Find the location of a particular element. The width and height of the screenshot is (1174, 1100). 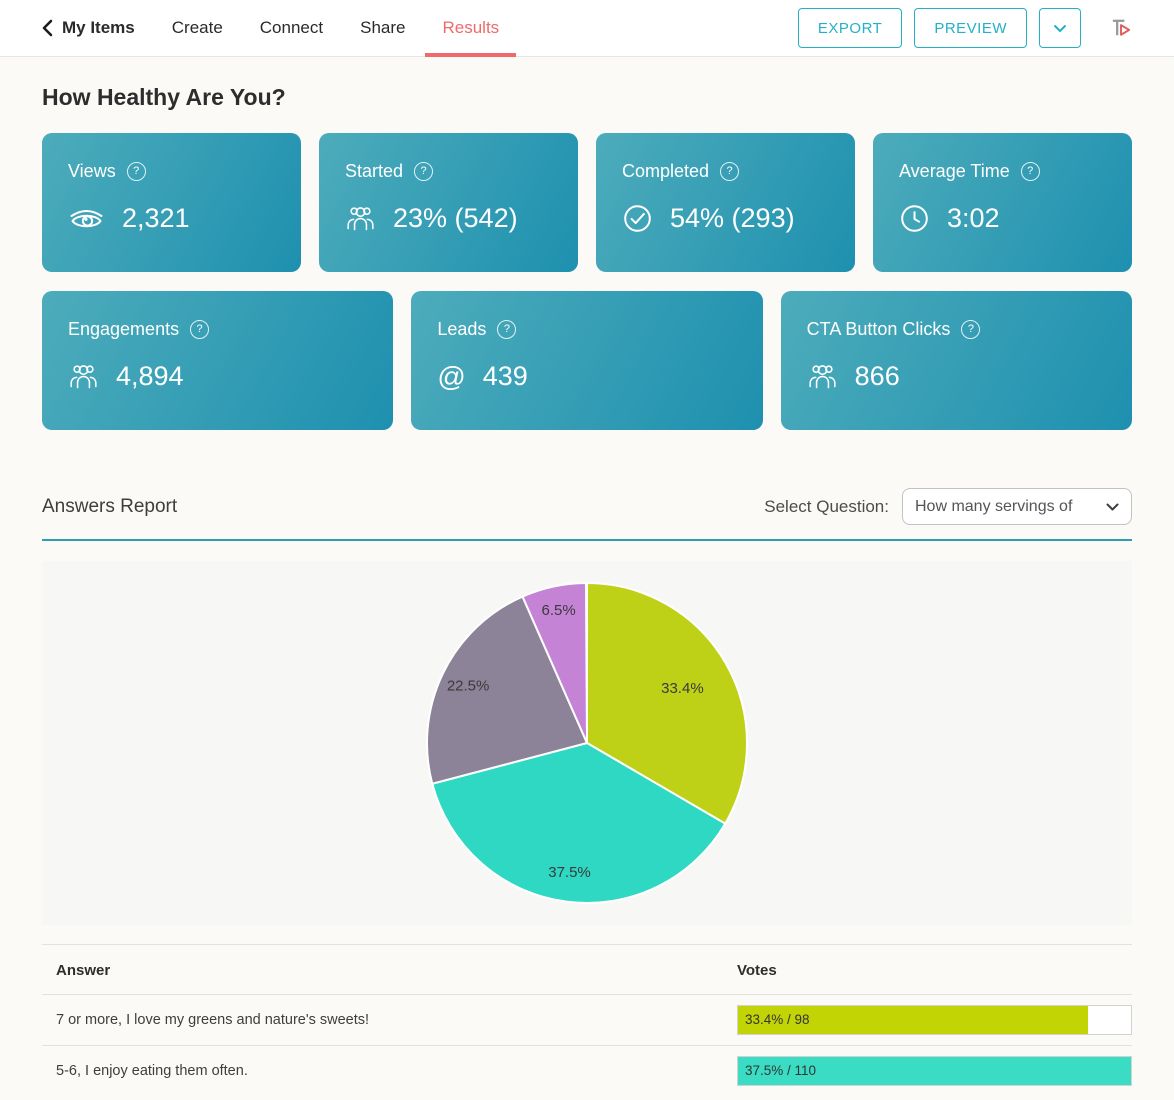

stat-label: Started is located at coordinates (374, 171).